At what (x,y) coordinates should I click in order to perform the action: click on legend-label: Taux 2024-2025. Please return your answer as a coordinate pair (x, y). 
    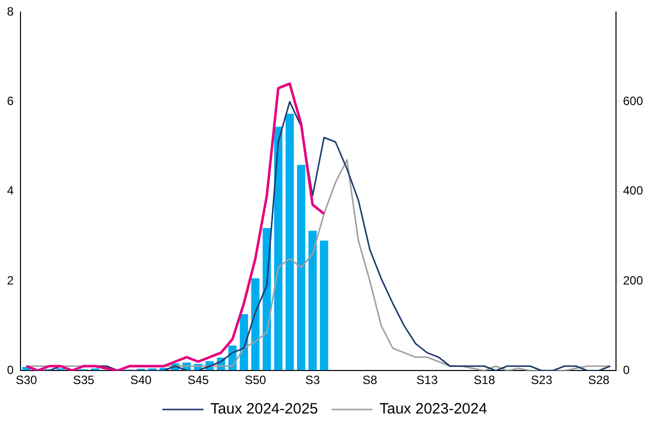
    Looking at the image, I should click on (264, 409).